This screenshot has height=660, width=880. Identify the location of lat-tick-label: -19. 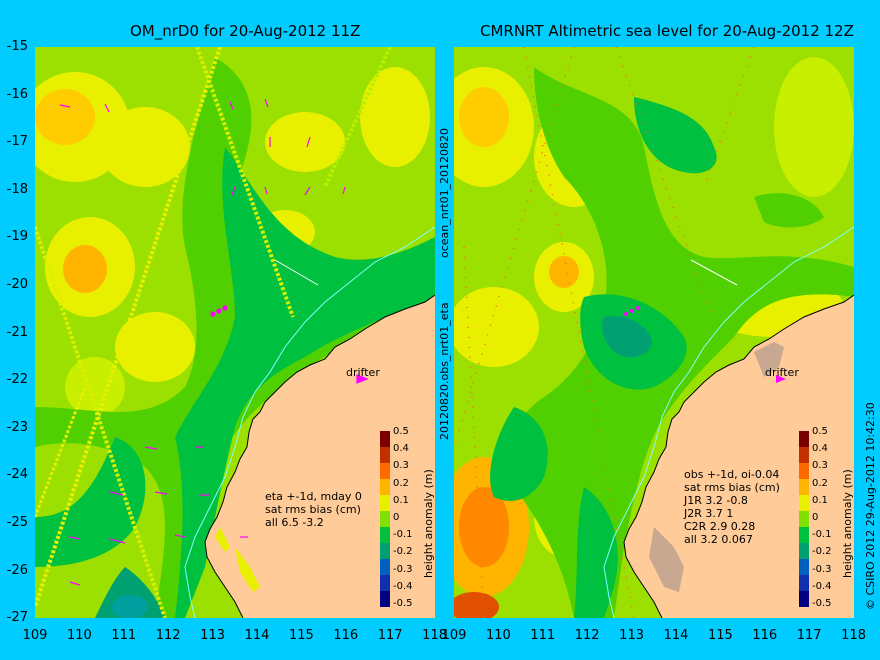
(17, 237).